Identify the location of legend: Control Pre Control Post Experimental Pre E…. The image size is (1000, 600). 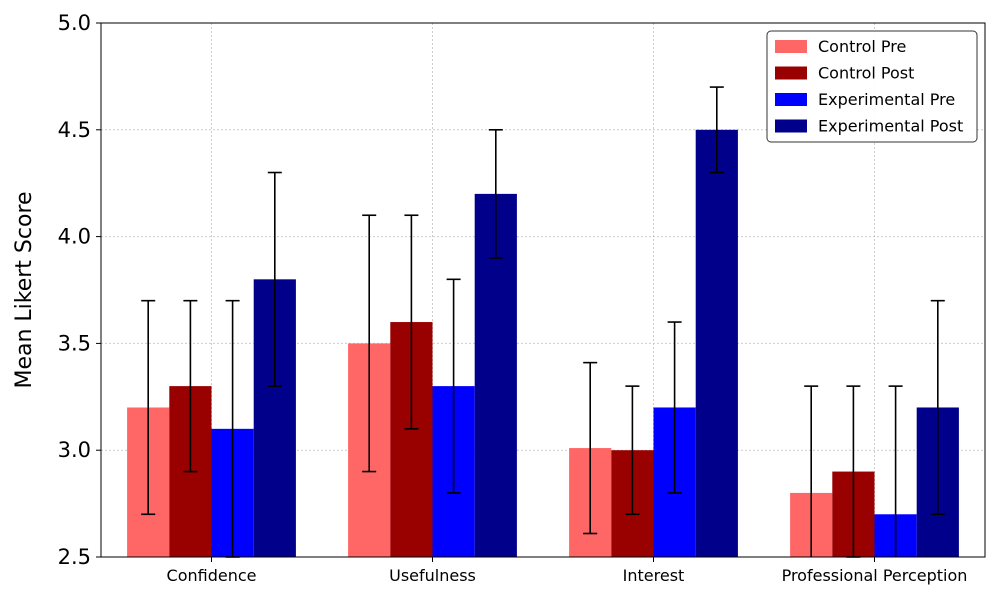
(872, 86).